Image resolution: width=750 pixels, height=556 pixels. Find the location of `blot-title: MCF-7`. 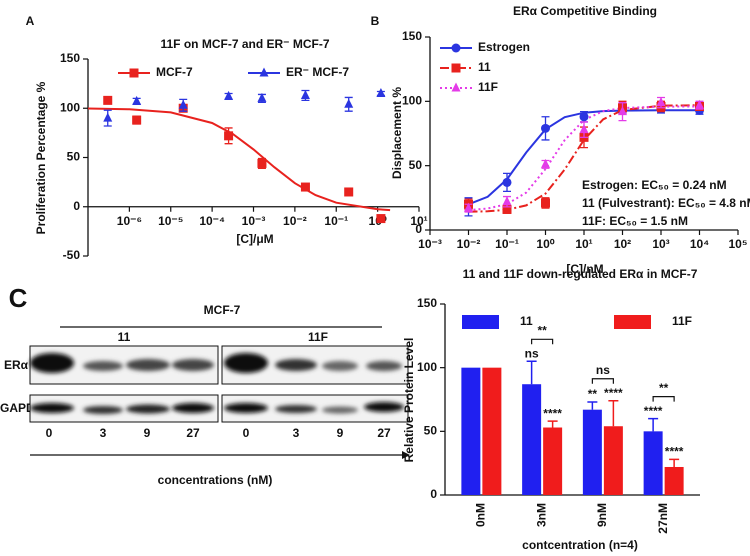

blot-title: MCF-7 is located at coordinates (222, 310).